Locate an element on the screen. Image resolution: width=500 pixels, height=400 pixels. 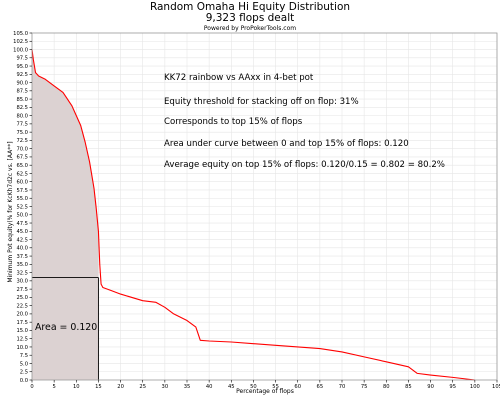
y-tick-label: 82.5 is located at coordinates (22, 108).